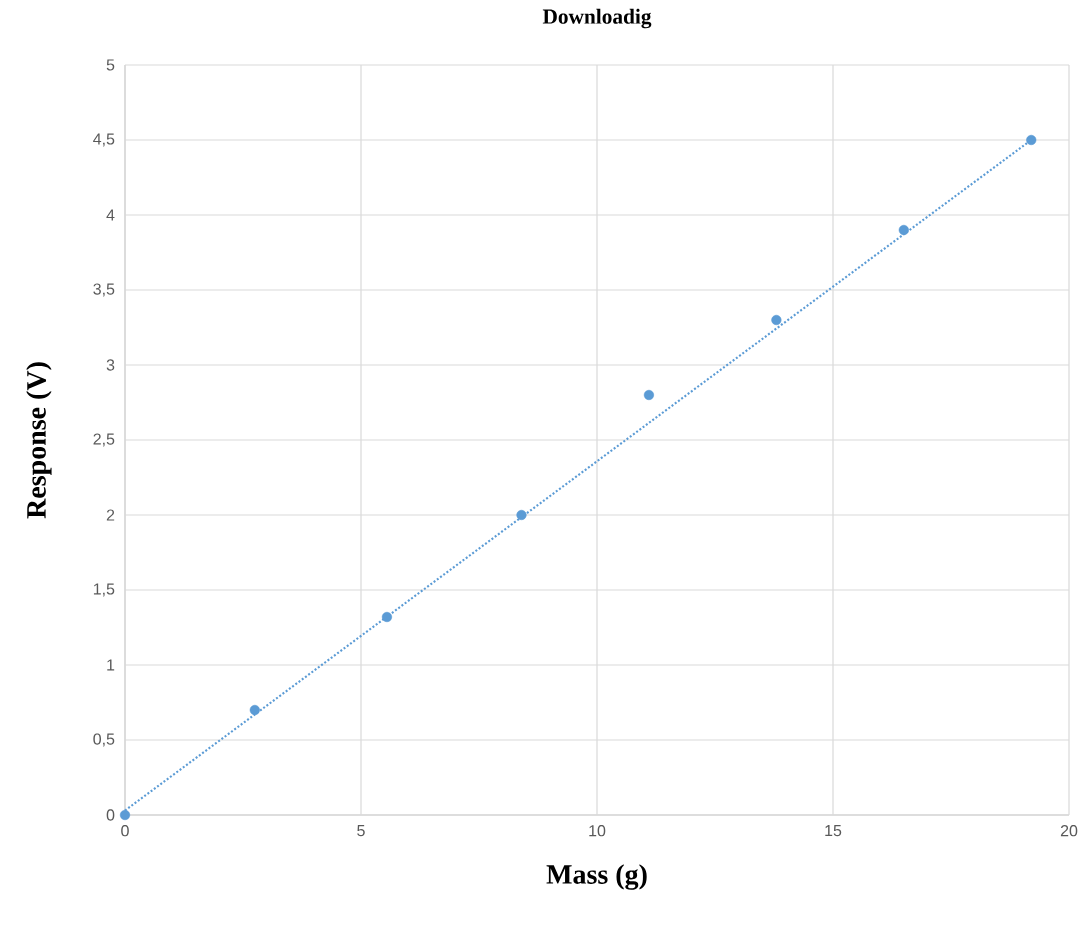 This screenshot has height=925, width=1091. Describe the element at coordinates (111, 665) in the screenshot. I see `y-tick-label: 1` at that location.